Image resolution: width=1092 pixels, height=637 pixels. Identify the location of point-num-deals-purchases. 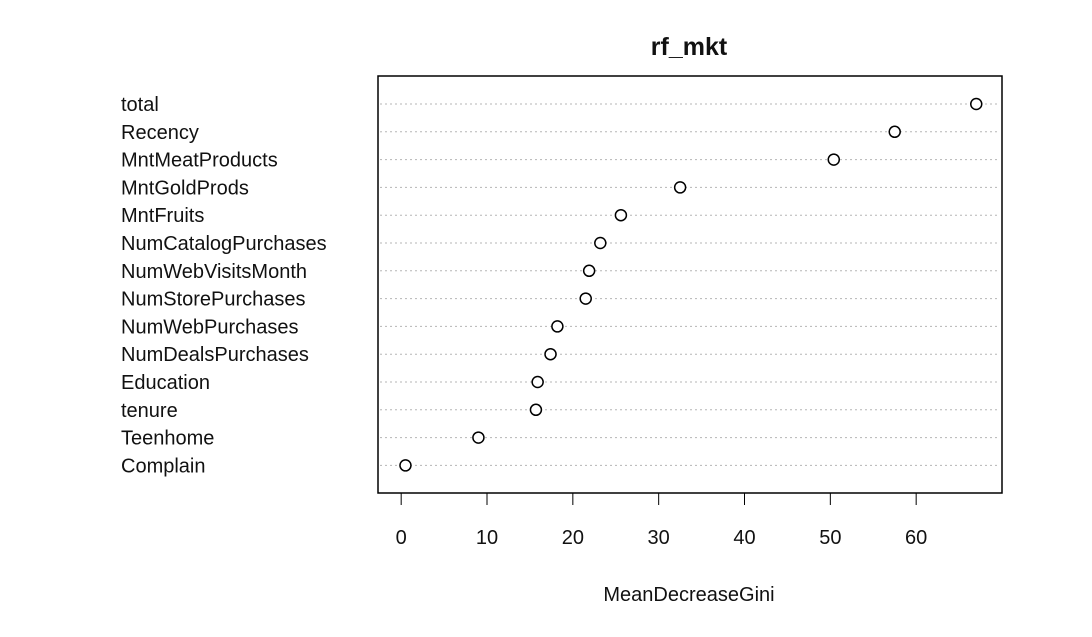
(550, 354).